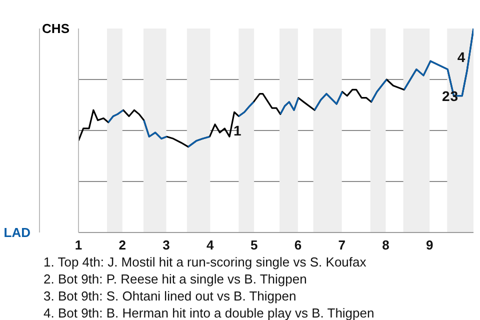 The image size is (480, 320). Describe the element at coordinates (210, 245) in the screenshot. I see `x-tick-label: 4` at that location.